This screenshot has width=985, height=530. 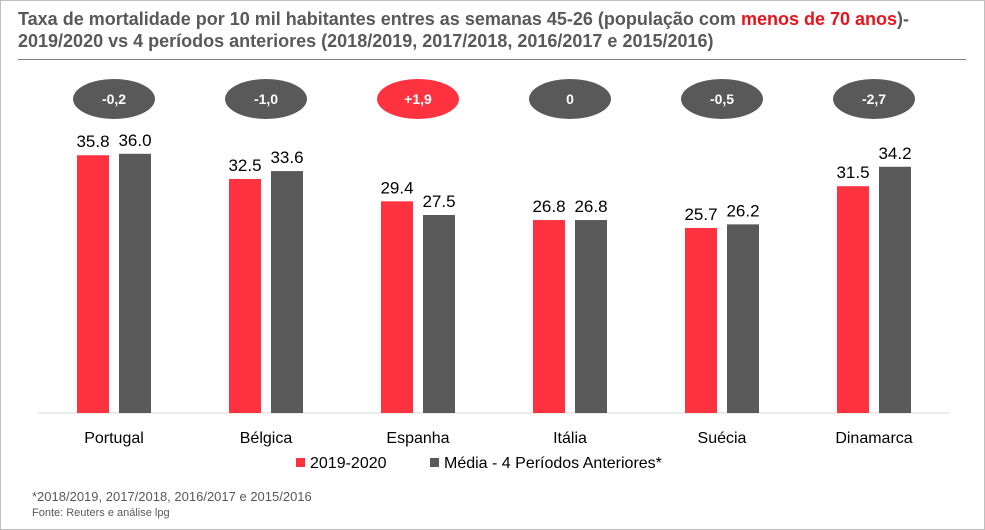 I want to click on difference-label: -1,0, so click(x=266, y=99).